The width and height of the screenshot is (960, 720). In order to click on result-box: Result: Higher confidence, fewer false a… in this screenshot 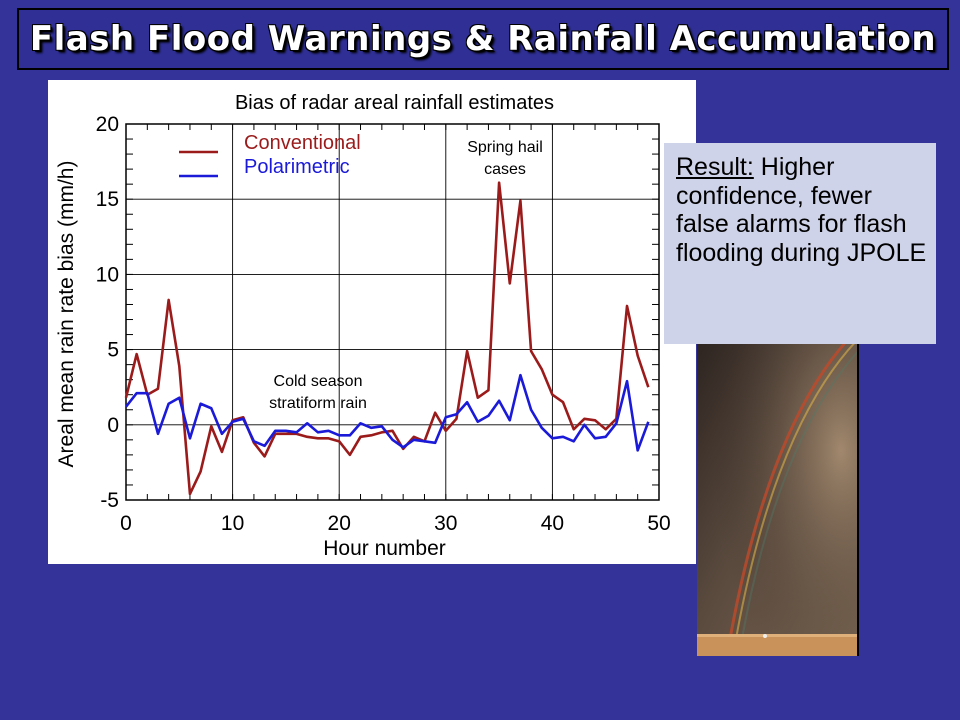, I will do `click(800, 243)`.